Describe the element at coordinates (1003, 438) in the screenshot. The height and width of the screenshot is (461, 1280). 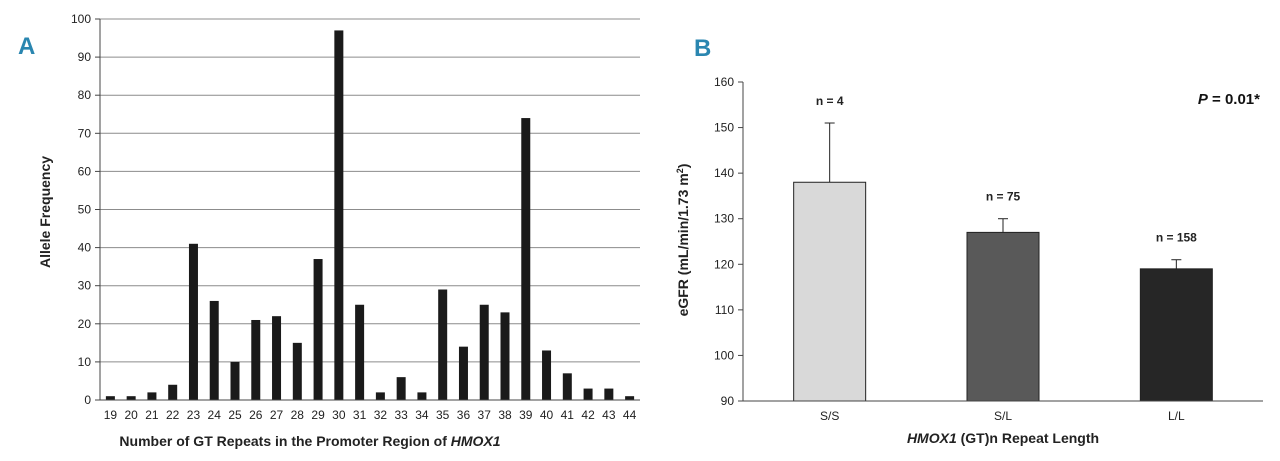
I see `panel-b-x-axis-title: HMOX1 (GT)n Repeat Length` at that location.